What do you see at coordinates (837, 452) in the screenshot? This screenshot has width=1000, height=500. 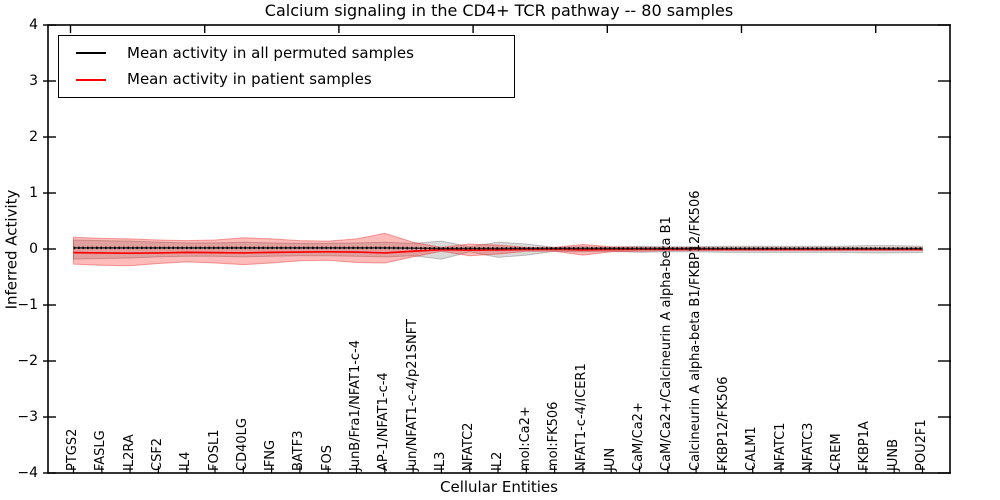 I see `x-tick-label: CREM` at bounding box center [837, 452].